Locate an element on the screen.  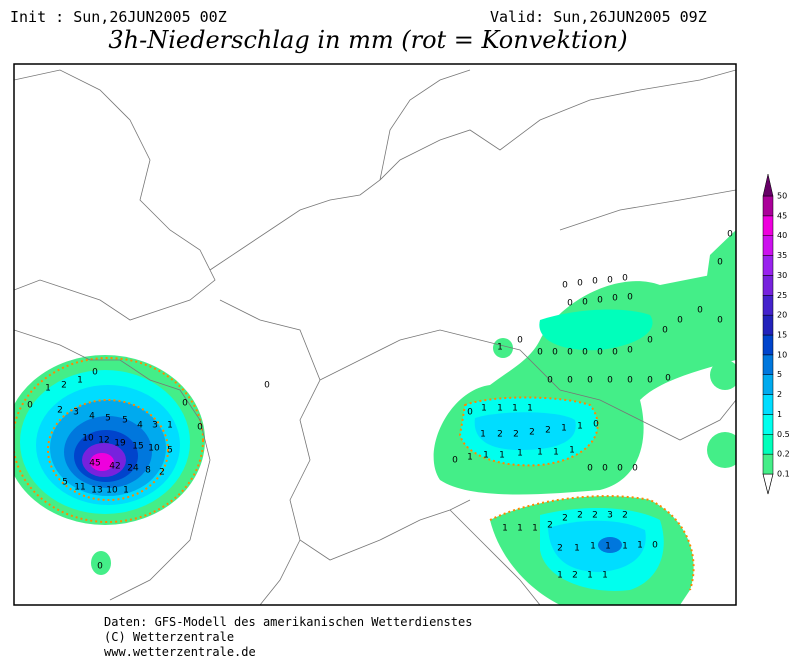
footer-line: www.wetterzentrale.de is located at coordinates (180, 651).